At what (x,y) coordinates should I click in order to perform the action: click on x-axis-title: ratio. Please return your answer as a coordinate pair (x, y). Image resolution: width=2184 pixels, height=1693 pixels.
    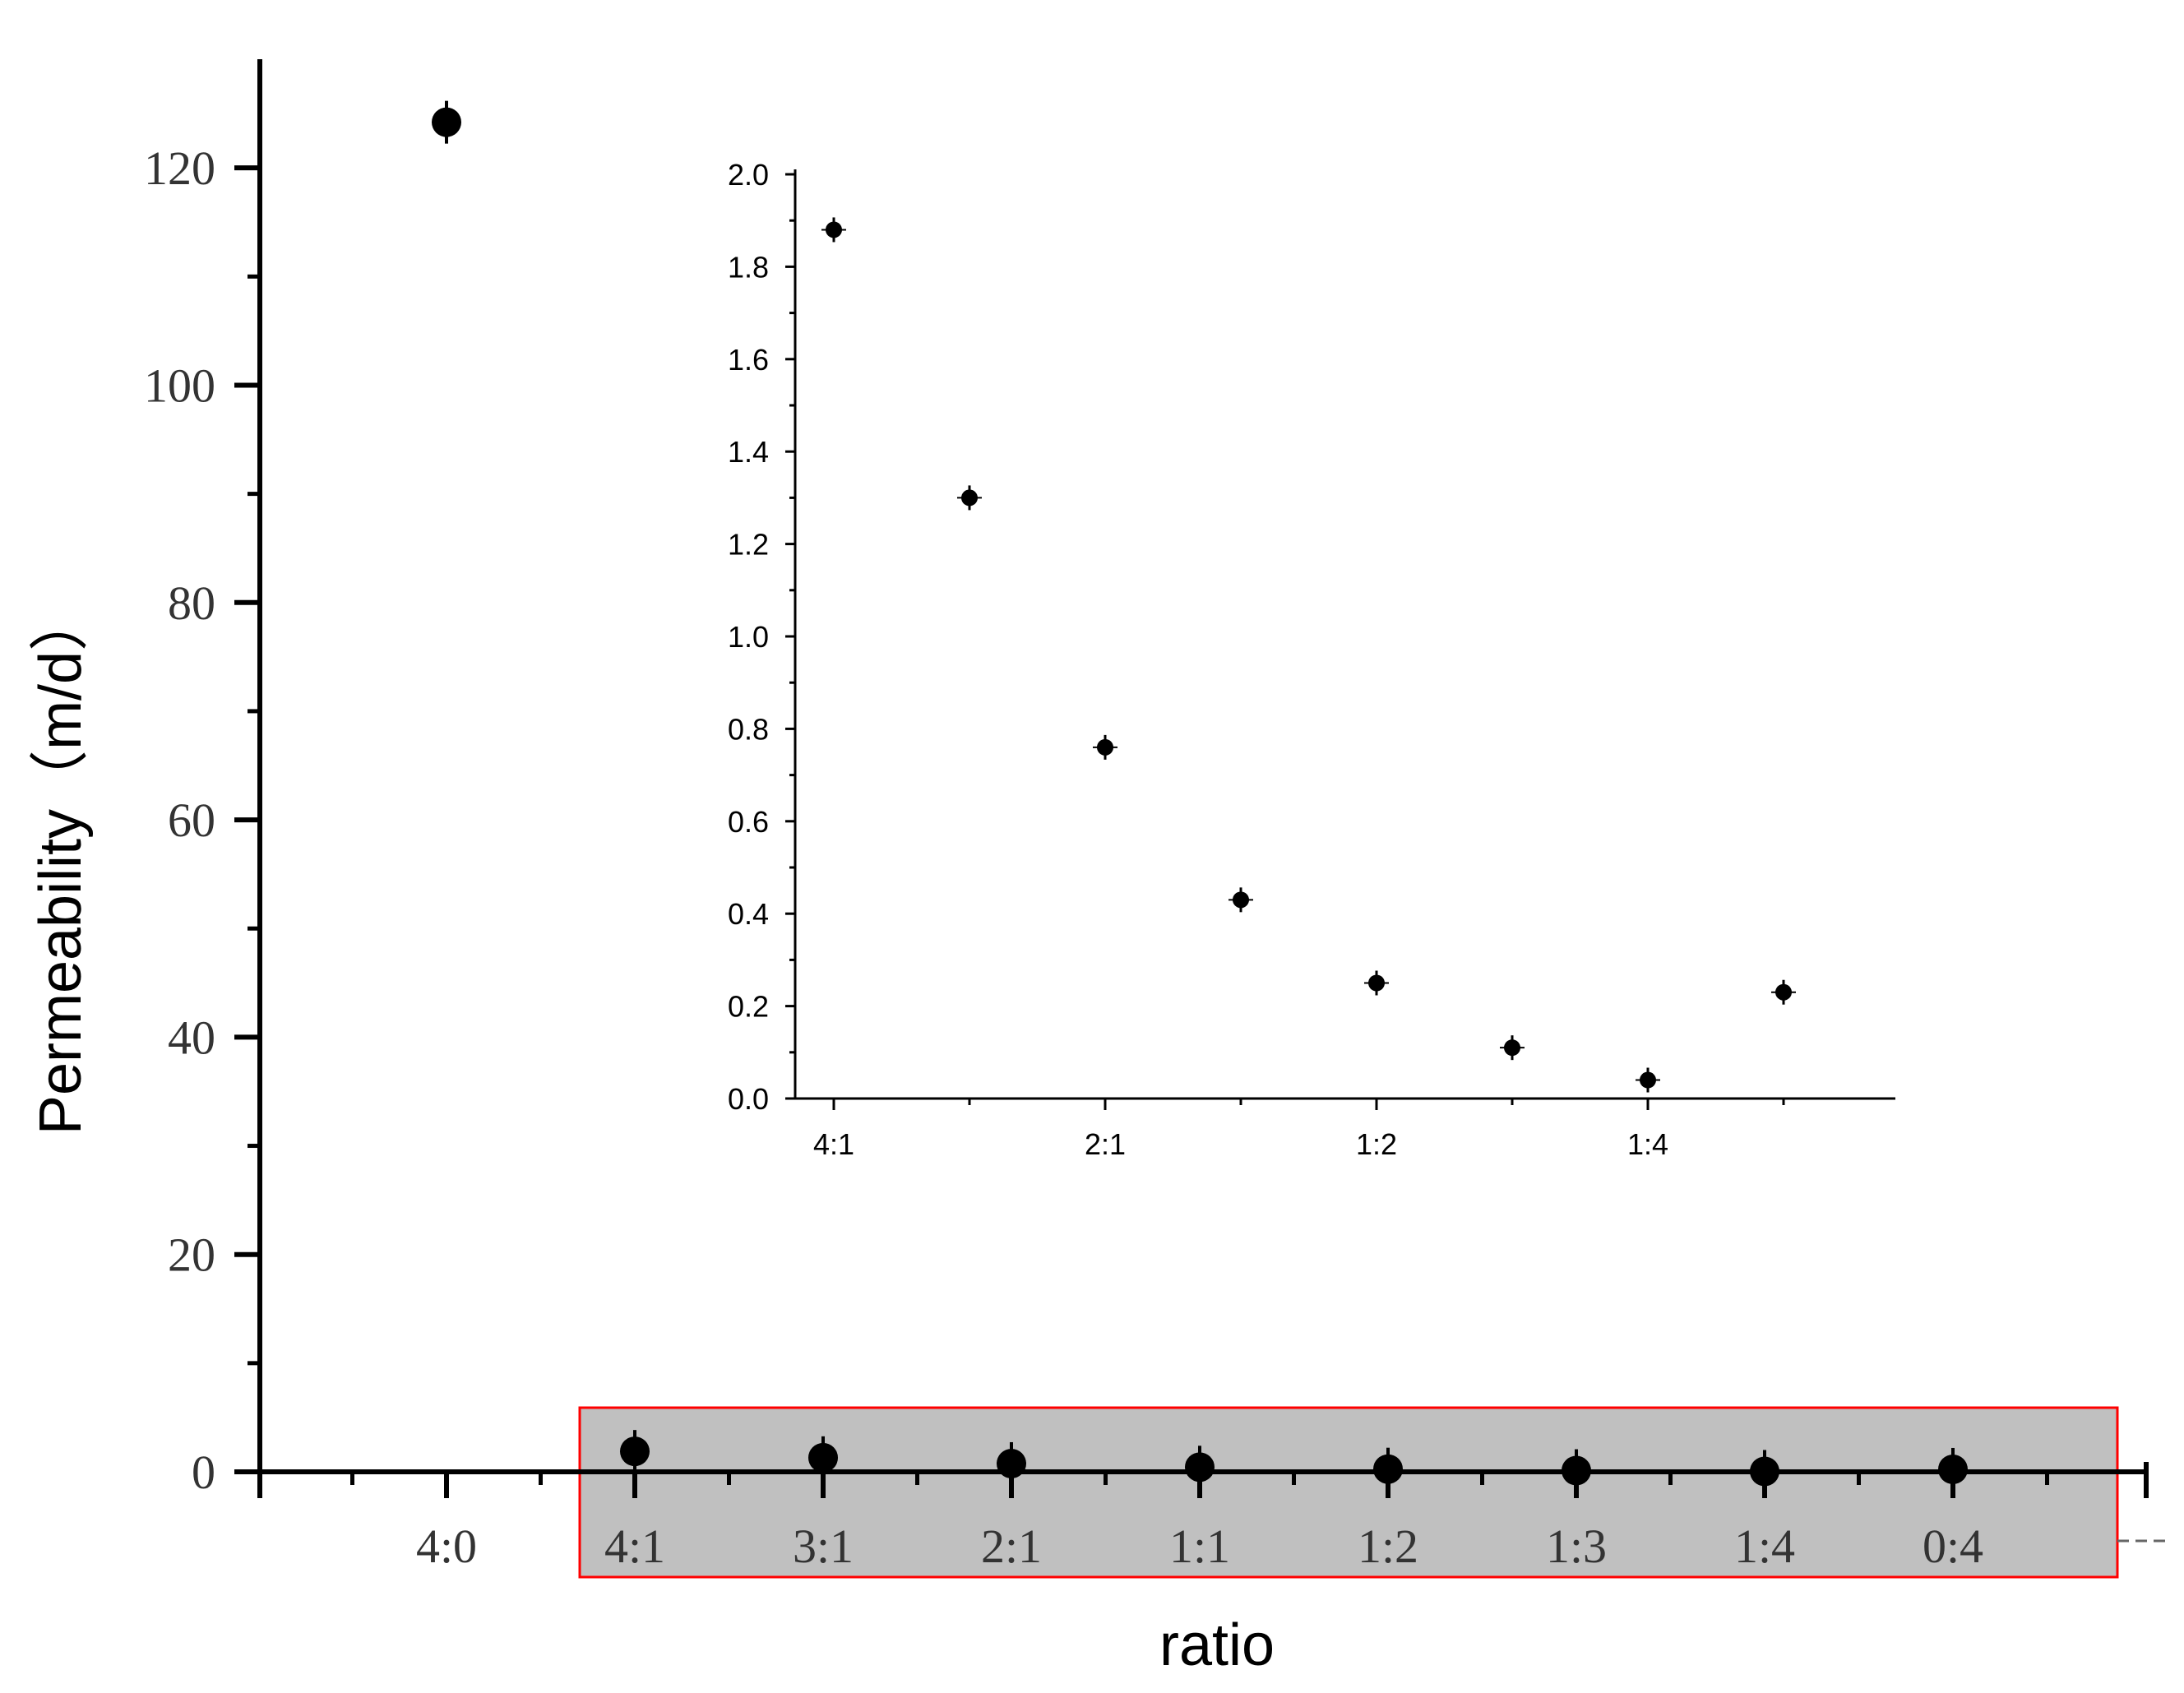
    Looking at the image, I should click on (1217, 1645).